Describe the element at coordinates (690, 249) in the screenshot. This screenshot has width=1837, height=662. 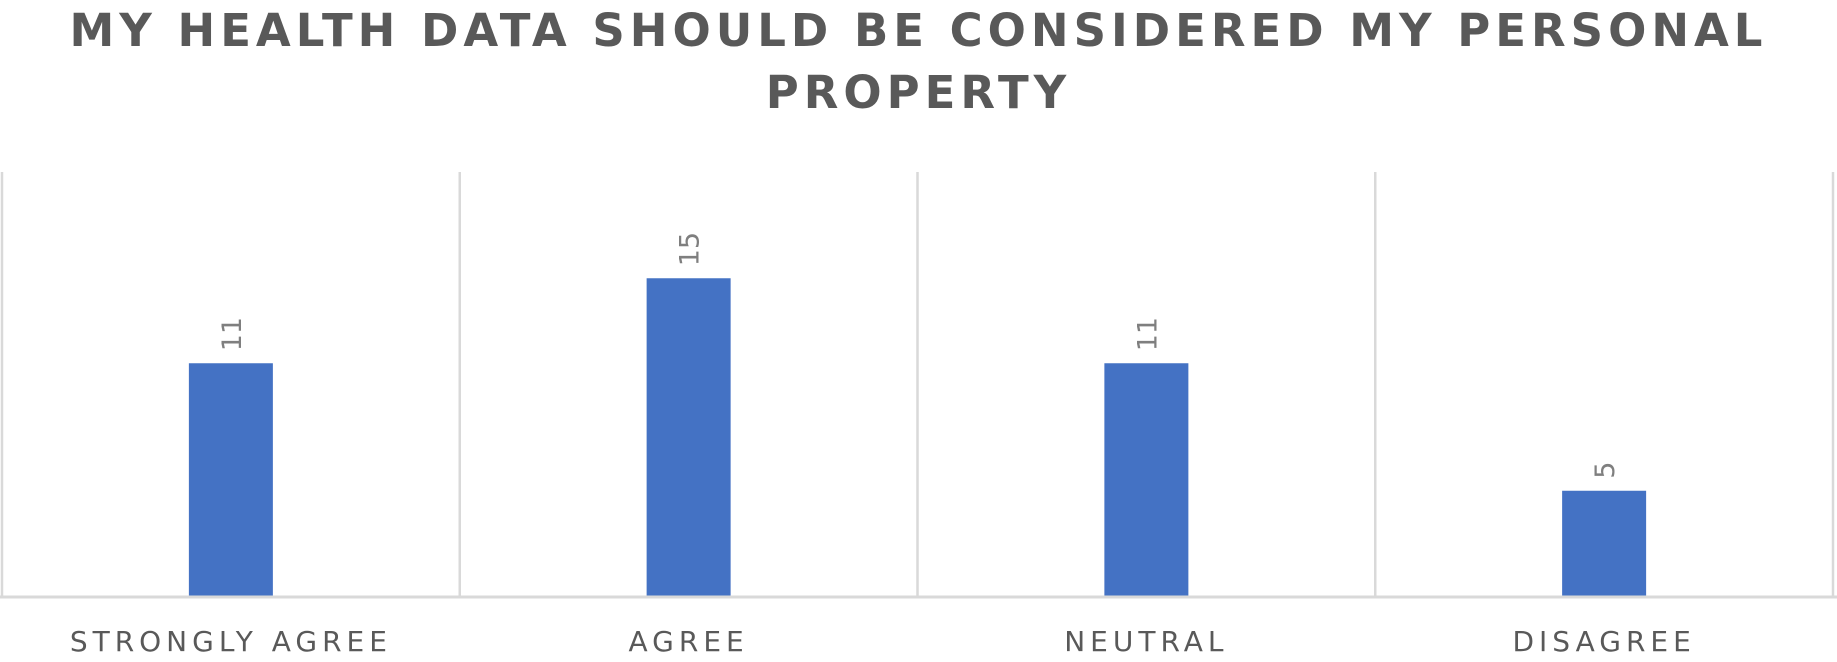
I see `data-label: 15` at that location.